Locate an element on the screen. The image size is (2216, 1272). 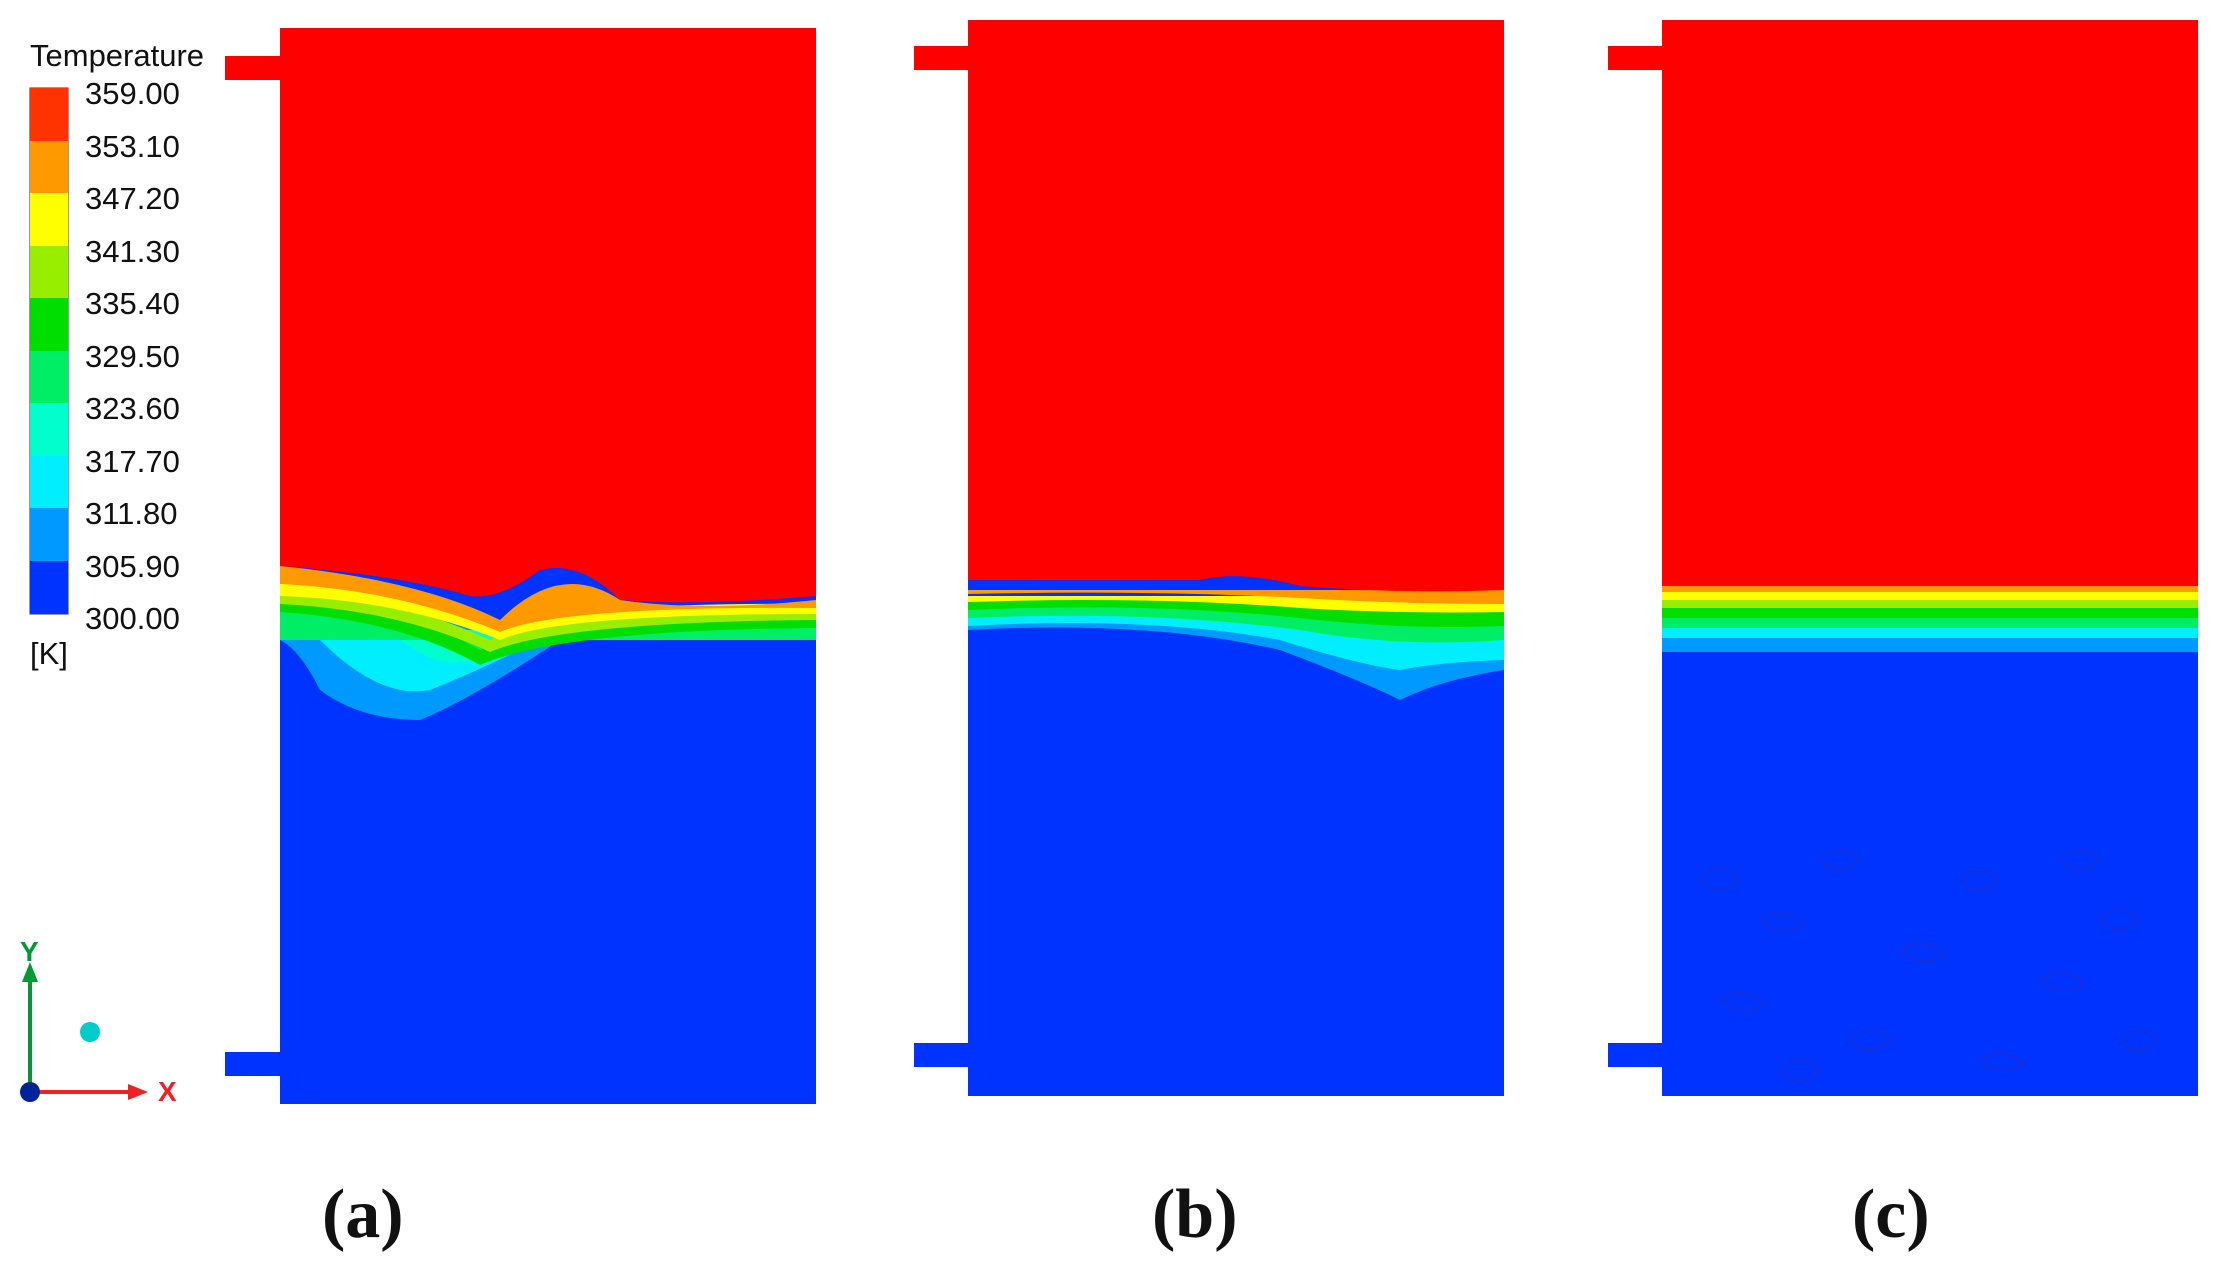
panel-a-inlet-bottom is located at coordinates (253, 1064).